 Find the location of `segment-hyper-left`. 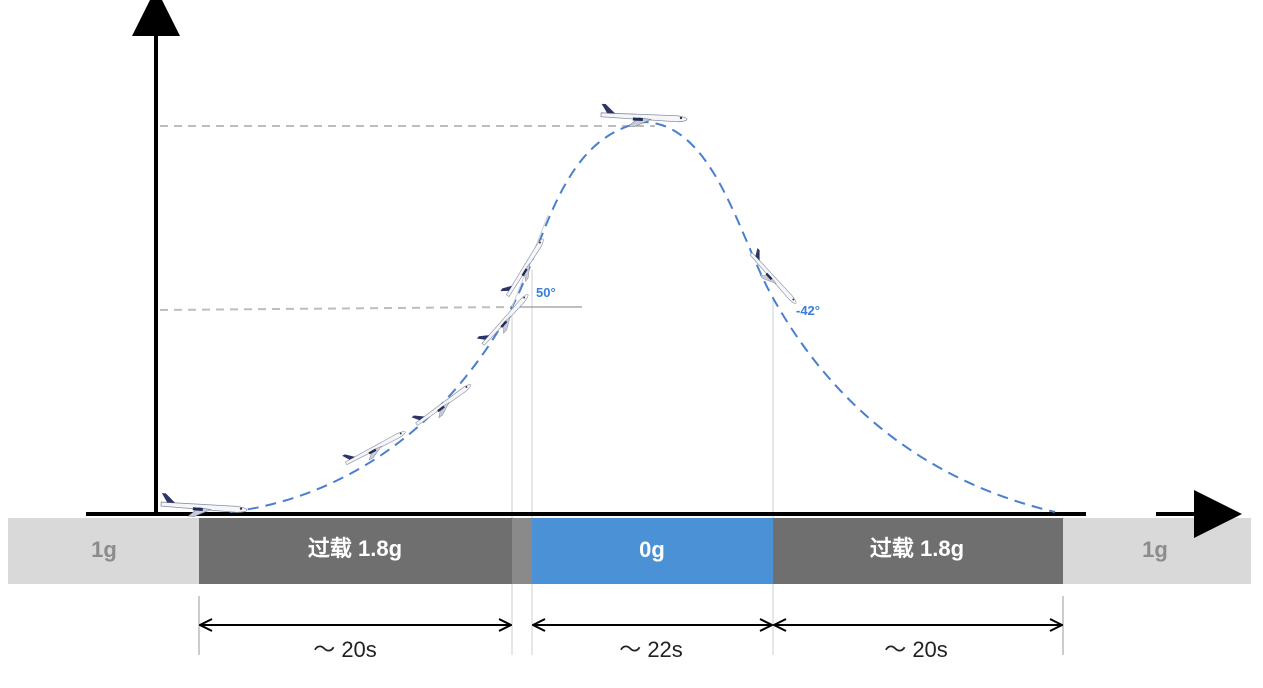

segment-hyper-left is located at coordinates (365, 551).